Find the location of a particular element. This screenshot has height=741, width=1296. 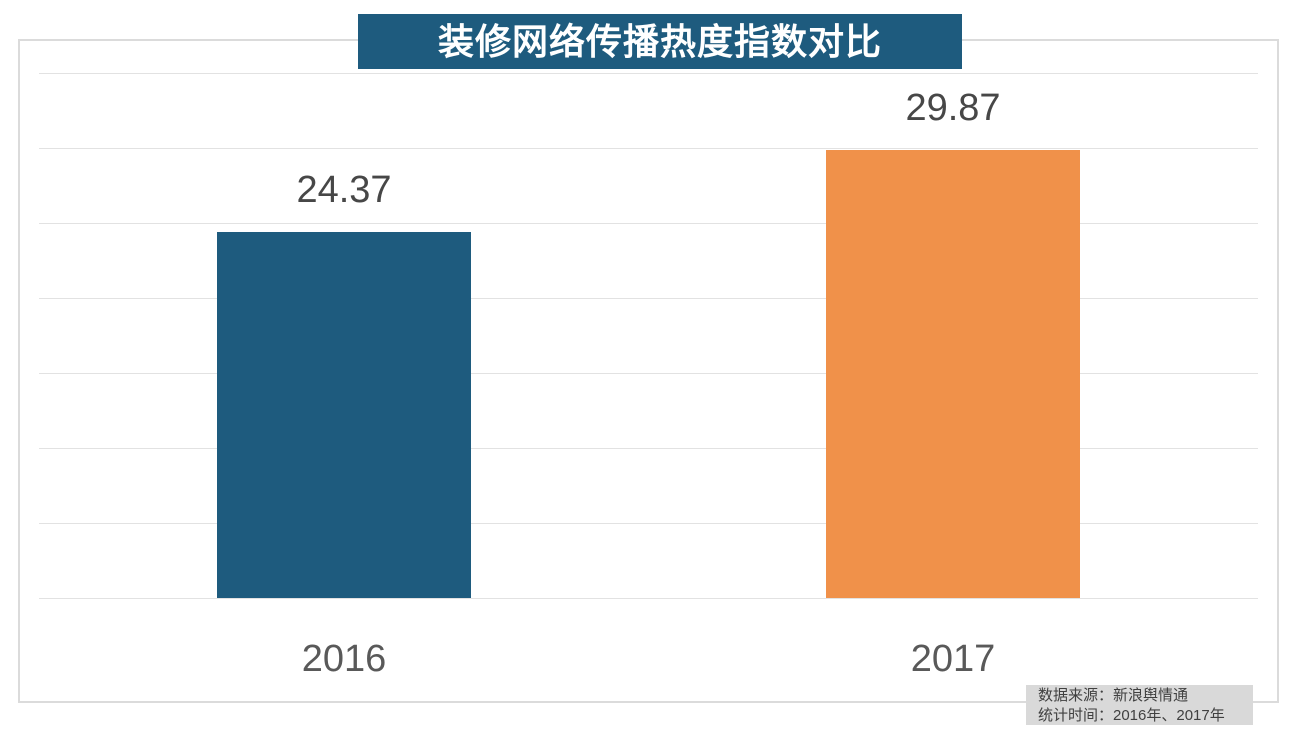

source-line-period: 统计时间：2016年、2017年 is located at coordinates (1131, 715).